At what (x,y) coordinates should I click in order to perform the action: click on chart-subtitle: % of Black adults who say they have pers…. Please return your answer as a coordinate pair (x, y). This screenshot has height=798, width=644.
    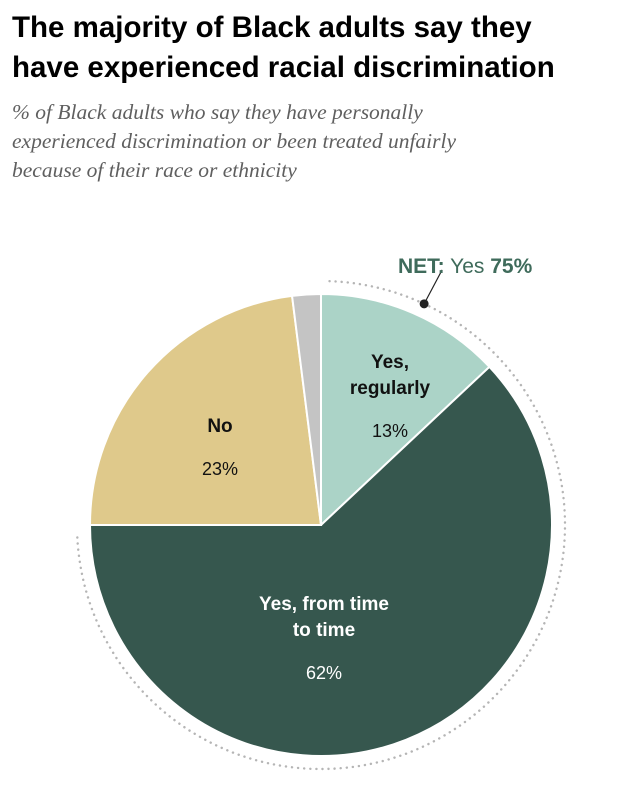
    Looking at the image, I should click on (322, 141).